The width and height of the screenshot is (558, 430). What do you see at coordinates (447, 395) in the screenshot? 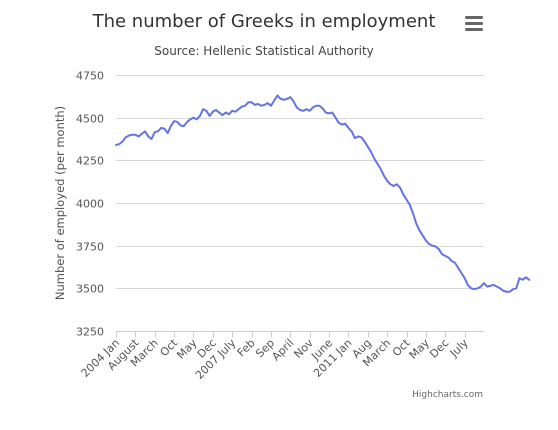
I see `credits-link: Highcharts.com` at bounding box center [447, 395].